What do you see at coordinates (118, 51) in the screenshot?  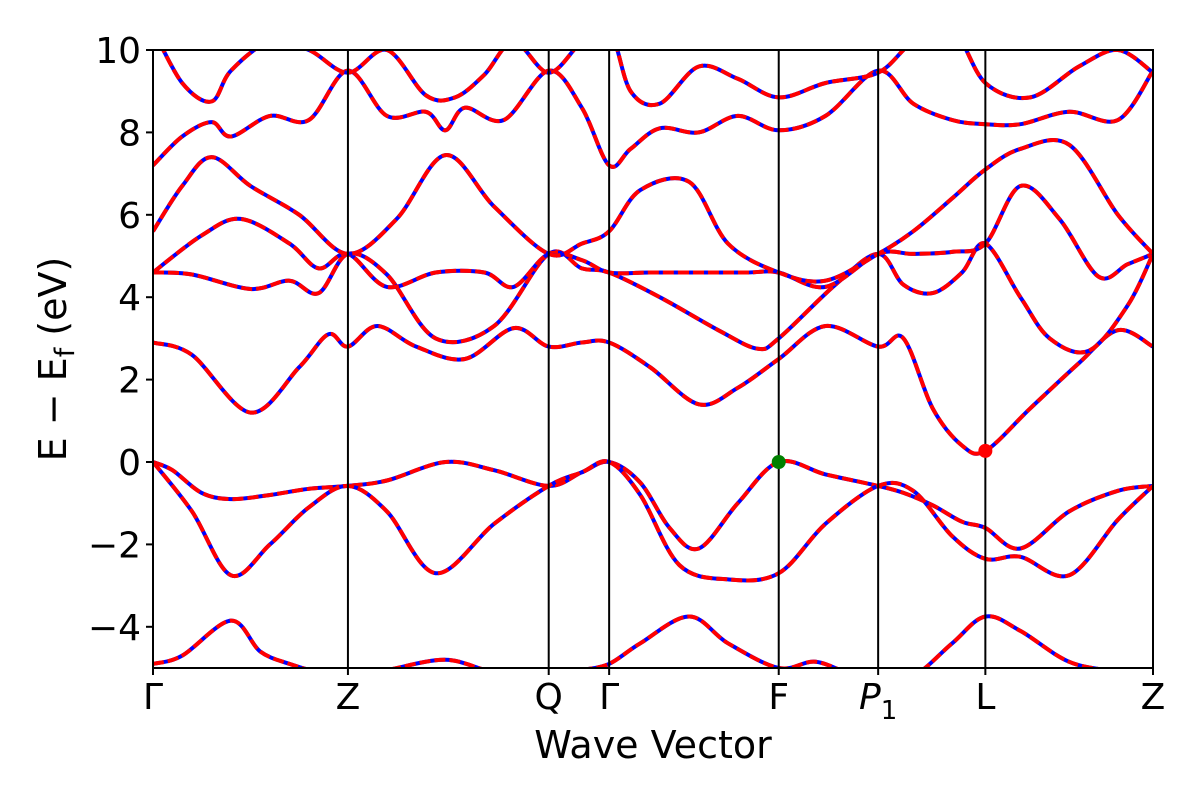 I see `y-tick-label: 10` at bounding box center [118, 51].